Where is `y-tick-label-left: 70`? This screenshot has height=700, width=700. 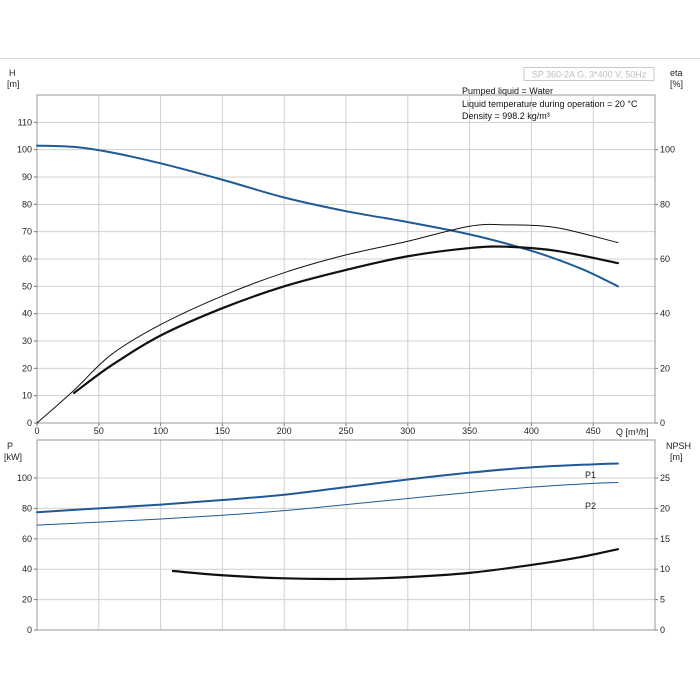
y-tick-label-left: 70 is located at coordinates (27, 232).